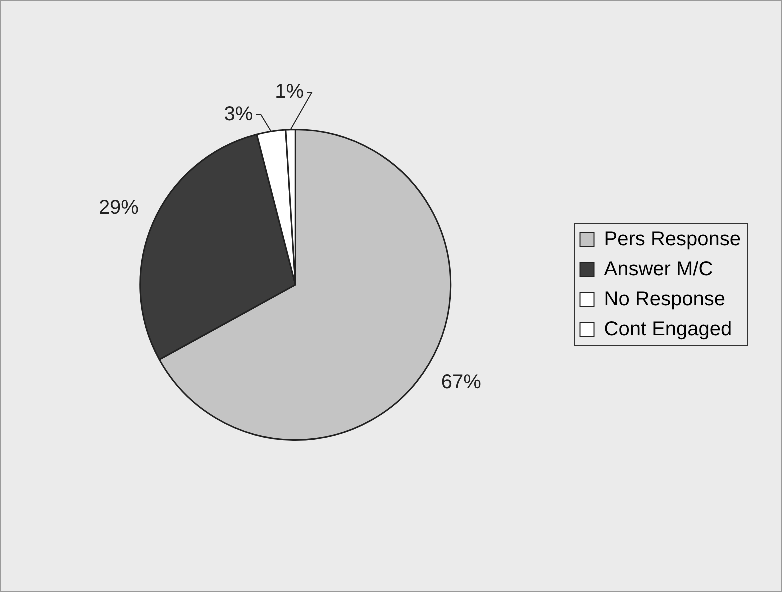 The width and height of the screenshot is (782, 592). I want to click on legend-label: No Response, so click(665, 299).